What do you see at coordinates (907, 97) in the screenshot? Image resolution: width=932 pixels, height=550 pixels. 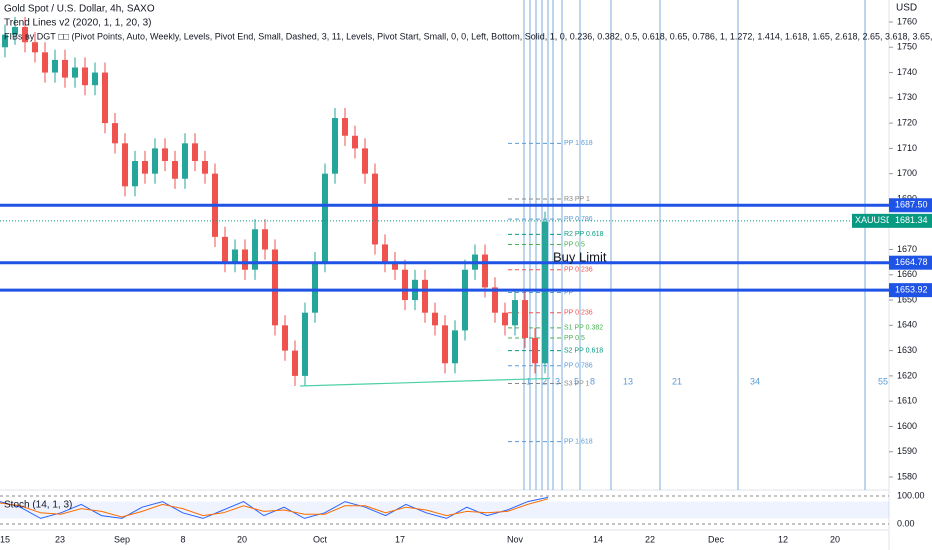 I see `y-tick-label: 1730` at bounding box center [907, 97].